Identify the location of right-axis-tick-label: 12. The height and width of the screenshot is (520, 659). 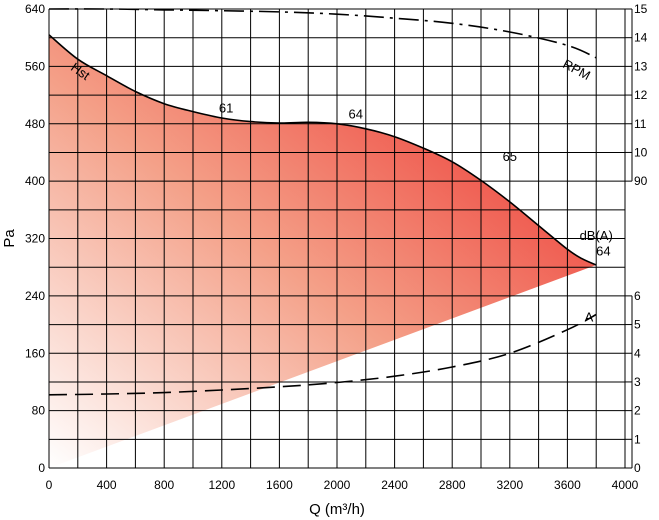
(641, 95).